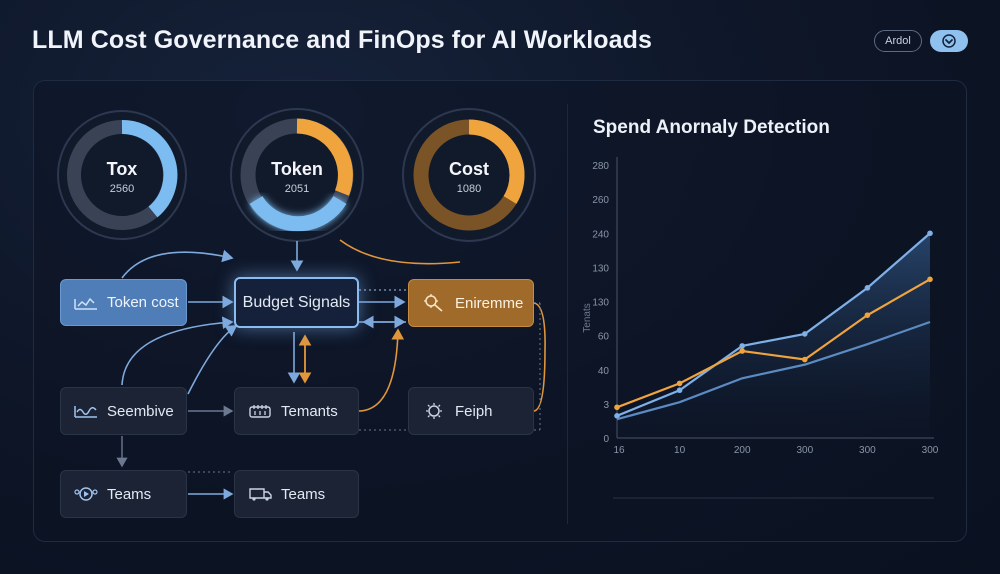 The width and height of the screenshot is (1000, 574). I want to click on gauge-token-label: Token 2051, so click(297, 177).